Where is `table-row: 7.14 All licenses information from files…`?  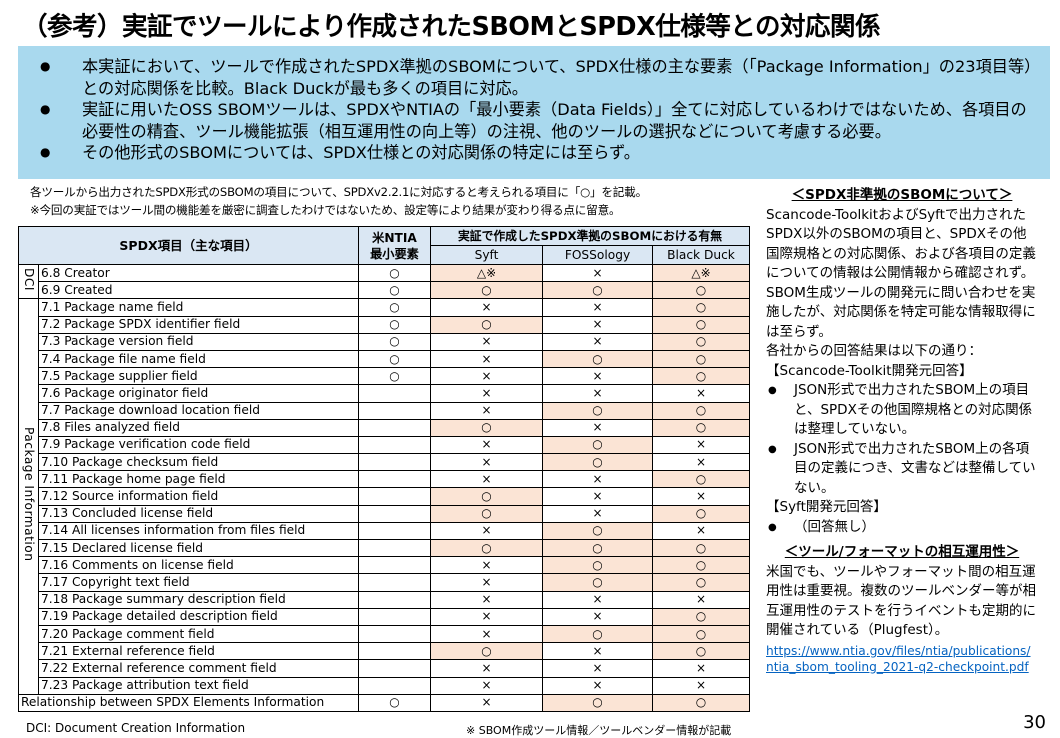
table-row: 7.14 All licenses information from files… is located at coordinates (385, 531).